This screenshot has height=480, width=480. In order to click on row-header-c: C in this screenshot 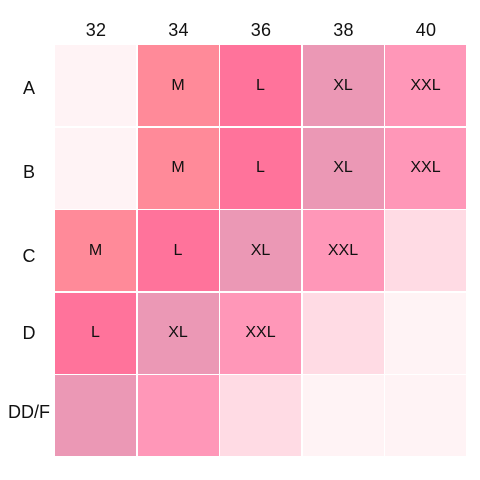, I will do `click(29, 256)`.